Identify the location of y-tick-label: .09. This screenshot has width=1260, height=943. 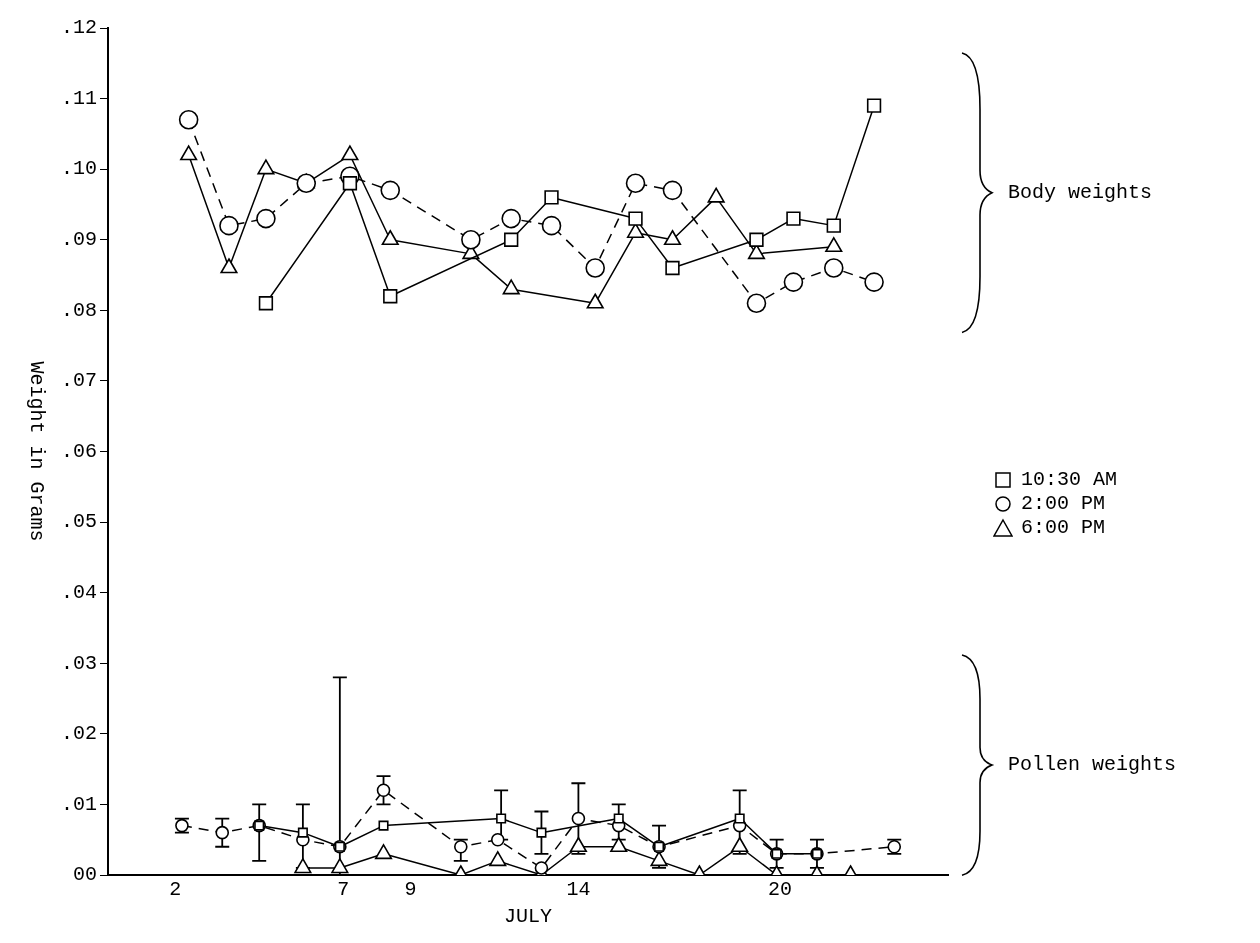
(79, 240).